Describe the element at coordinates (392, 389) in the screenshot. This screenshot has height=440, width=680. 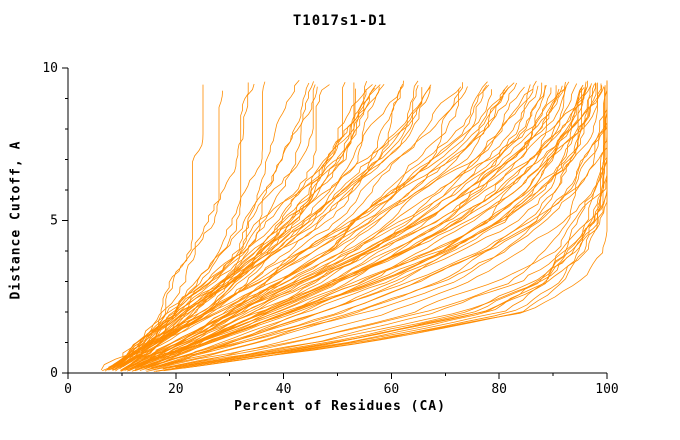
I see `x-tick-label: 60` at that location.